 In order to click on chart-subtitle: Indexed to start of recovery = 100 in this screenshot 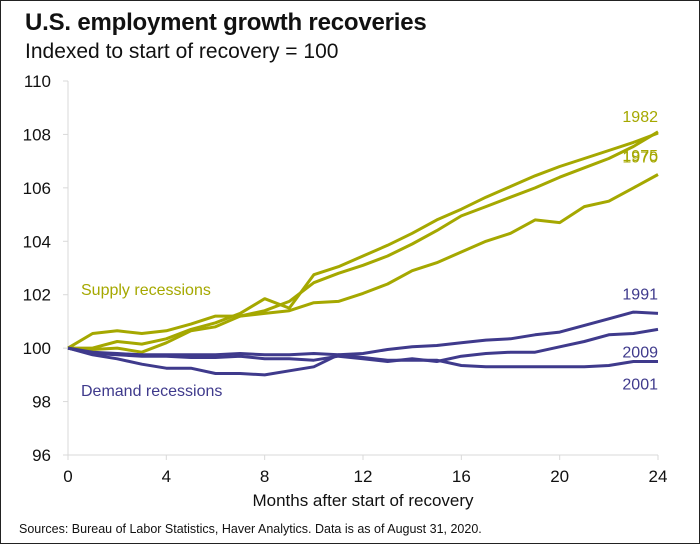, I will do `click(182, 51)`.